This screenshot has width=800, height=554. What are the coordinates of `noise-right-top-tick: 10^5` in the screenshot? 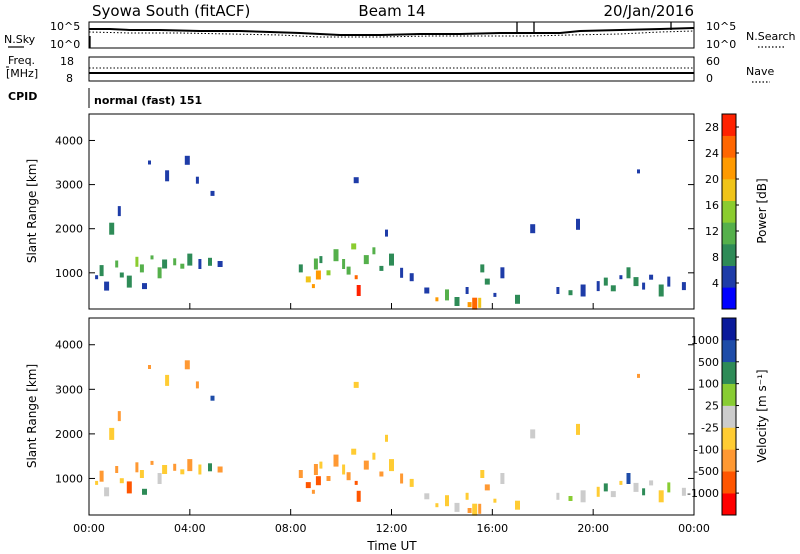 It's located at (721, 26).